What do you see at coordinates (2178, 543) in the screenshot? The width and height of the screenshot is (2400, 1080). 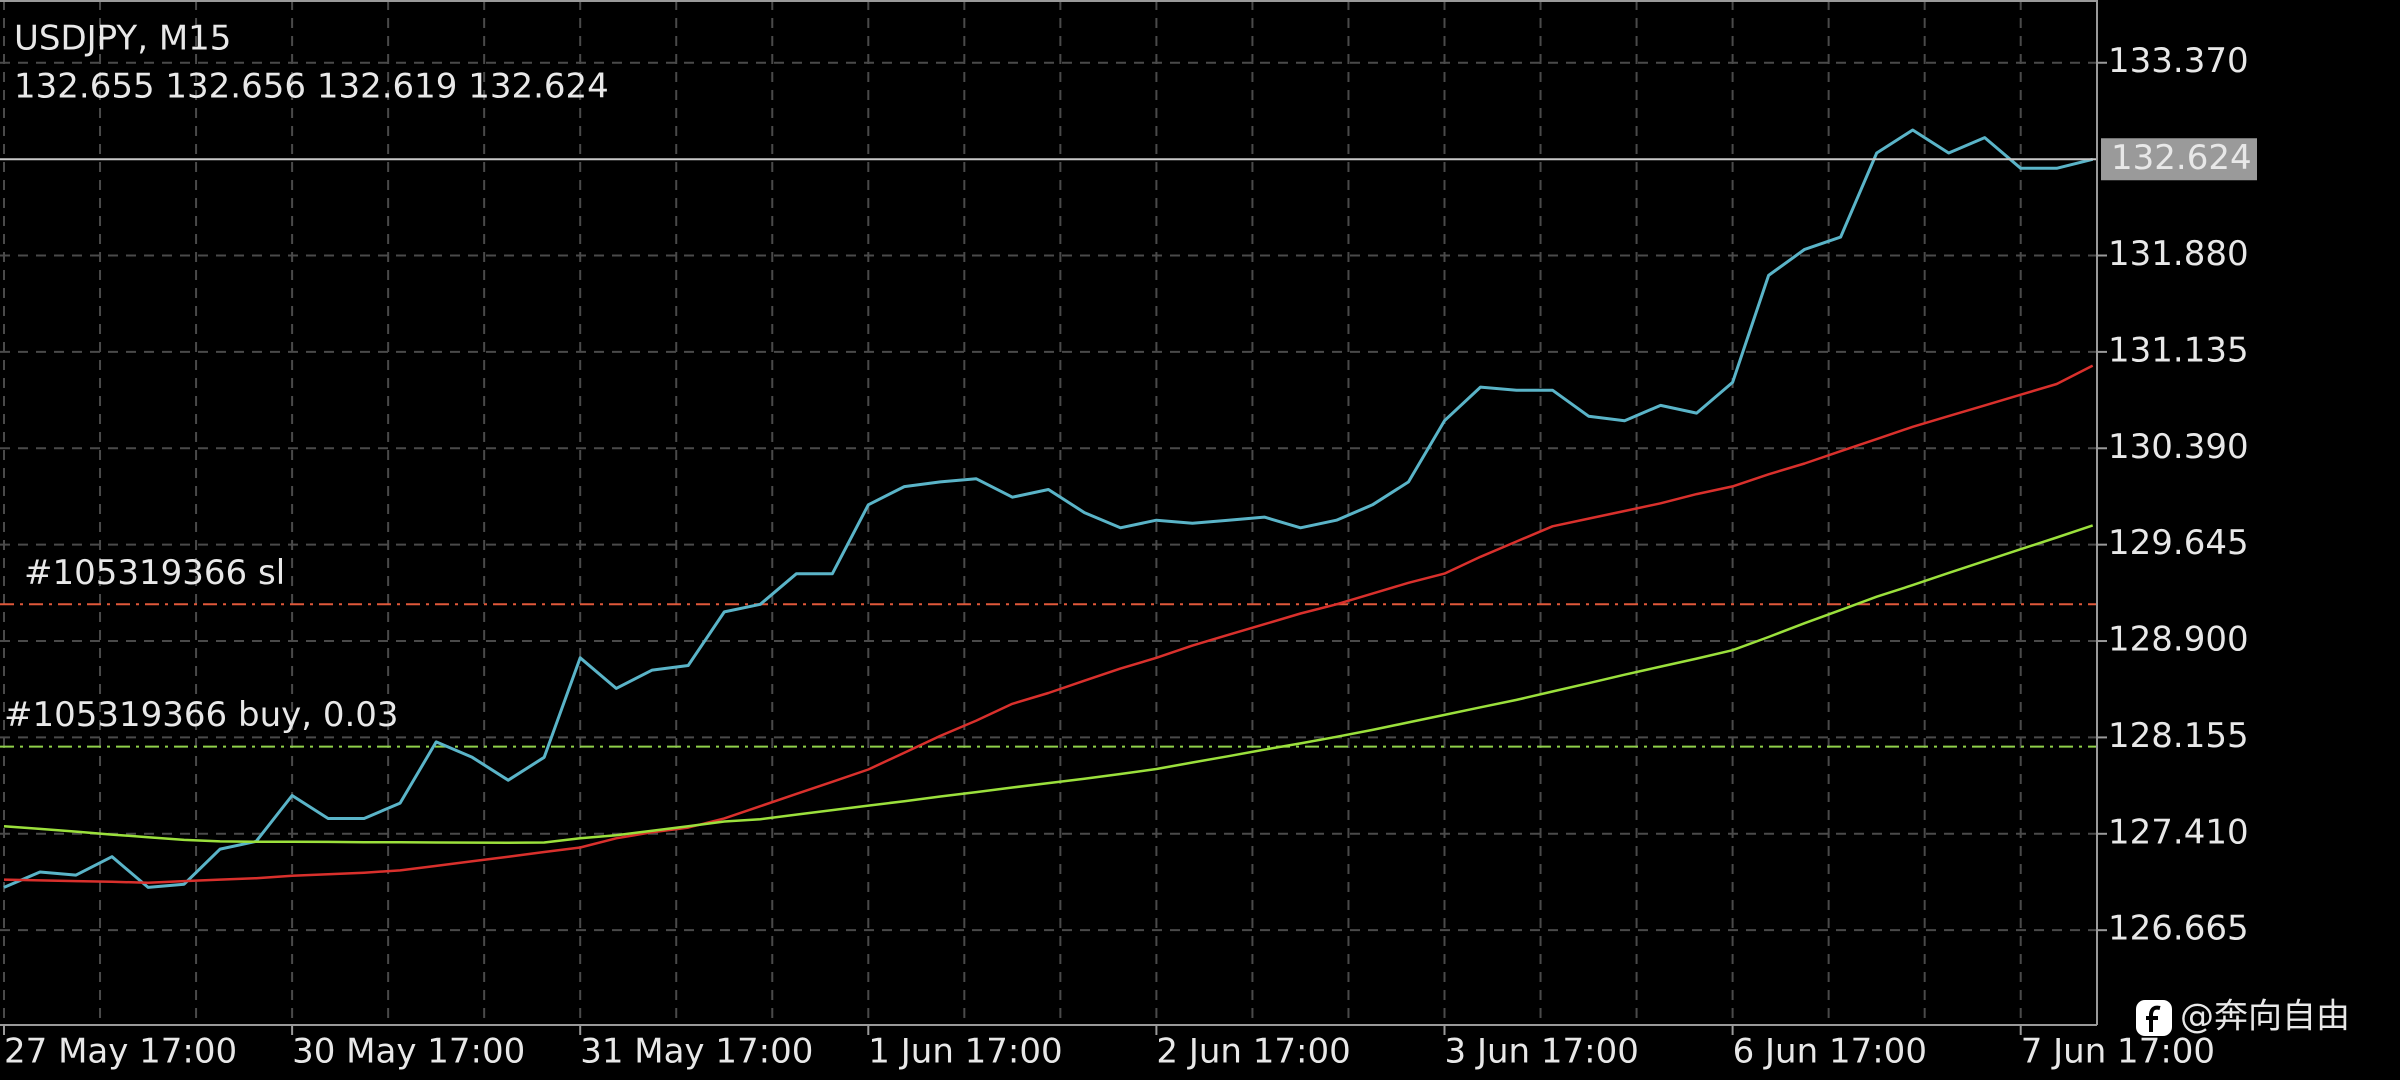 I see `y-tick-label: 129.645` at bounding box center [2178, 543].